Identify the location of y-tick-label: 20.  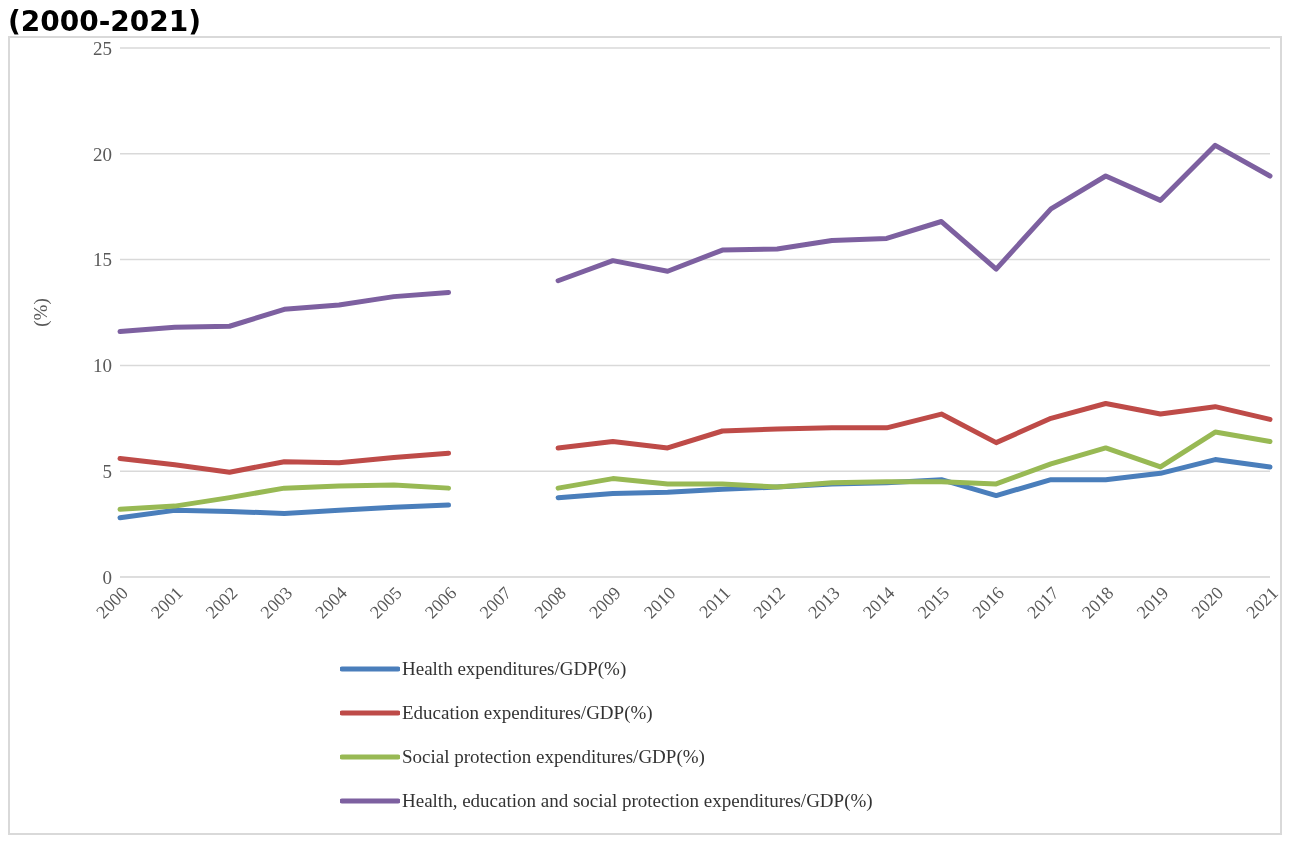
(102, 154).